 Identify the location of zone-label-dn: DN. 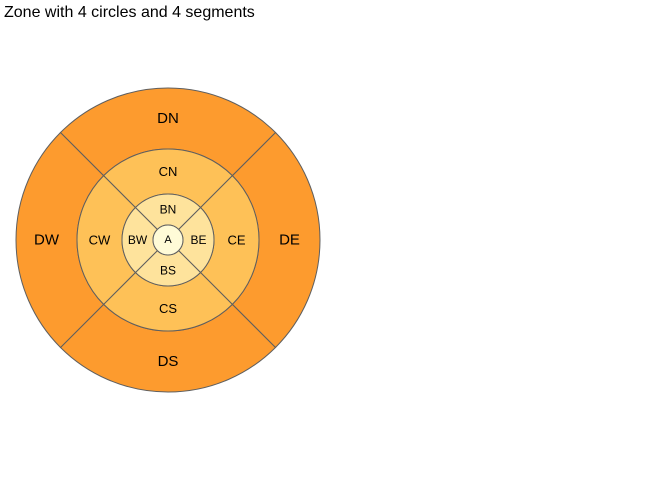
(168, 118).